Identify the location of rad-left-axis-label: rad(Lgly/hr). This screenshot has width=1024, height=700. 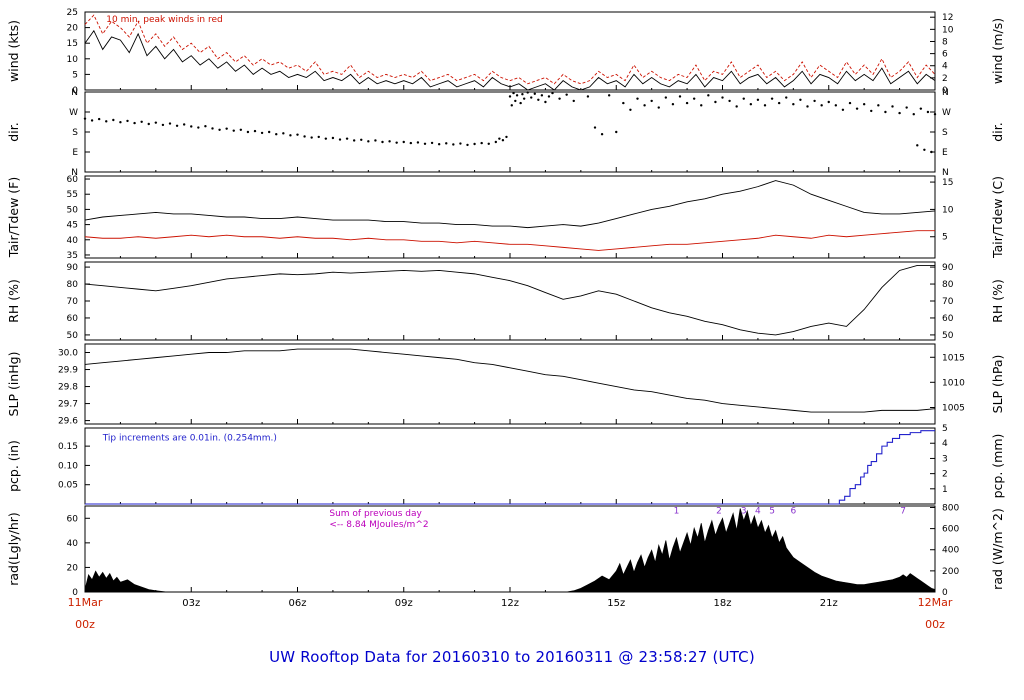
(13, 549).